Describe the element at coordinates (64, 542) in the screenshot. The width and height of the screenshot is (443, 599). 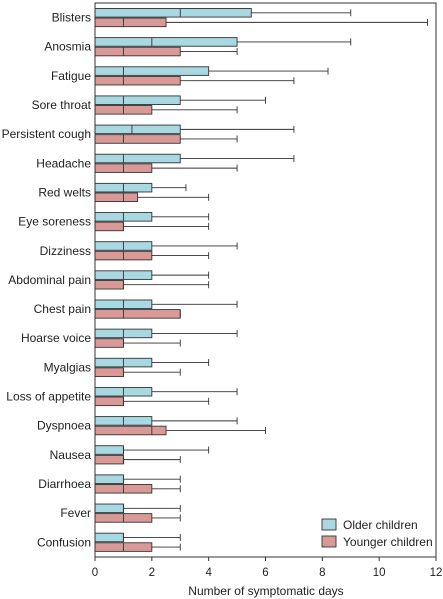
I see `category-label: Confusion` at that location.